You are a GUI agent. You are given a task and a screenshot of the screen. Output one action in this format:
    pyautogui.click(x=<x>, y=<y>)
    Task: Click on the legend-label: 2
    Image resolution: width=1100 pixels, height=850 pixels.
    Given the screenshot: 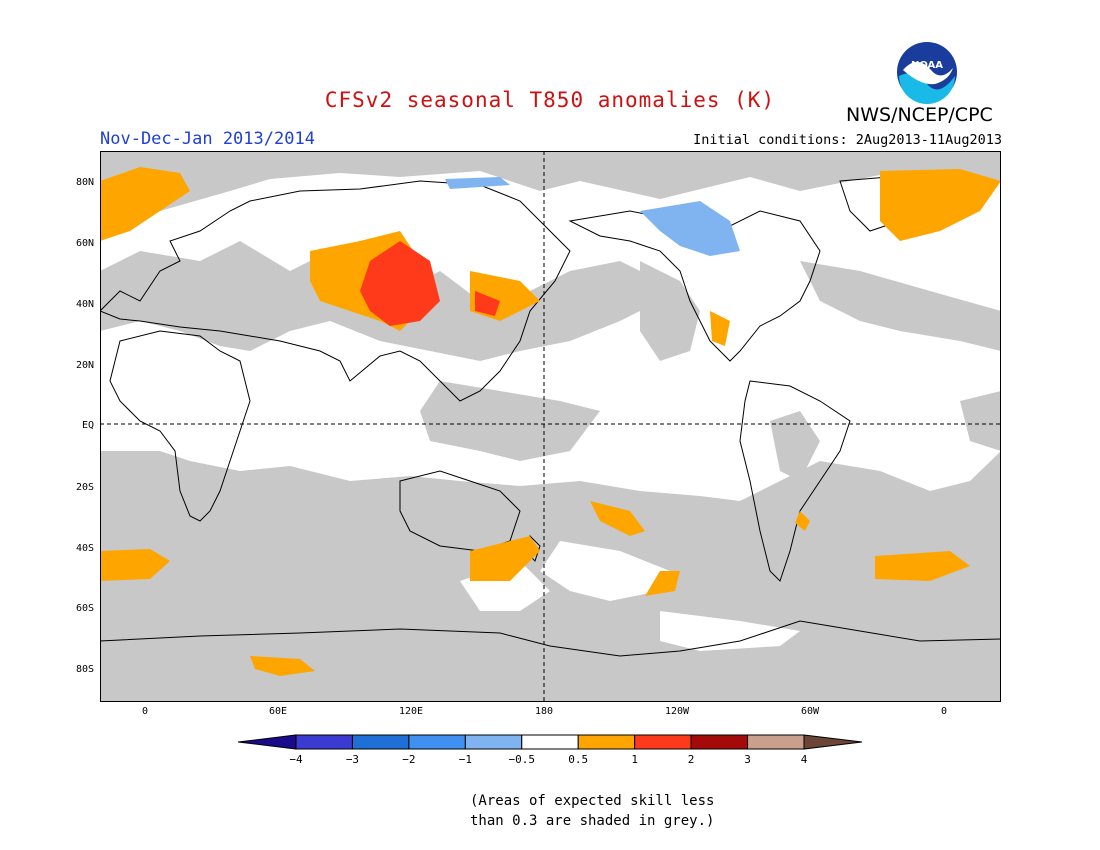 What is the action you would take?
    pyautogui.click(x=691, y=759)
    